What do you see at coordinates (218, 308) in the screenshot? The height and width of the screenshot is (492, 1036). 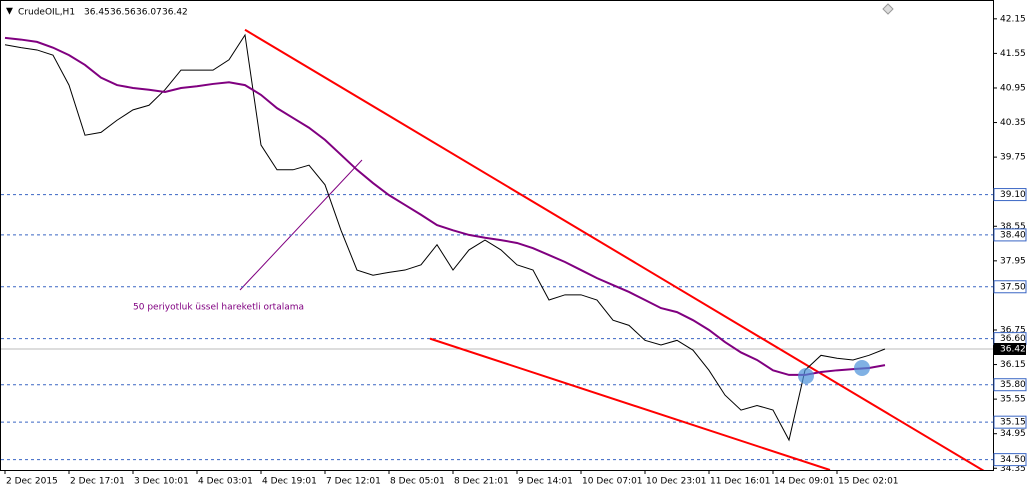 I see `annotation: 50 periyotluk üssel hareketli ortalama` at bounding box center [218, 308].